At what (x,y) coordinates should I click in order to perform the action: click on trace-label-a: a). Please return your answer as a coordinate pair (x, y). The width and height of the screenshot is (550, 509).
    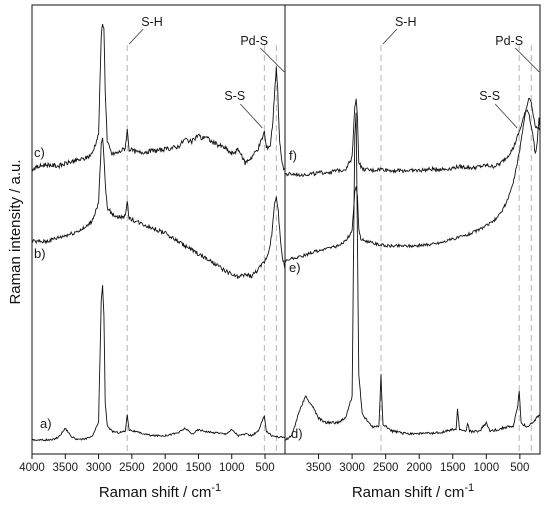
    Looking at the image, I should click on (46, 423).